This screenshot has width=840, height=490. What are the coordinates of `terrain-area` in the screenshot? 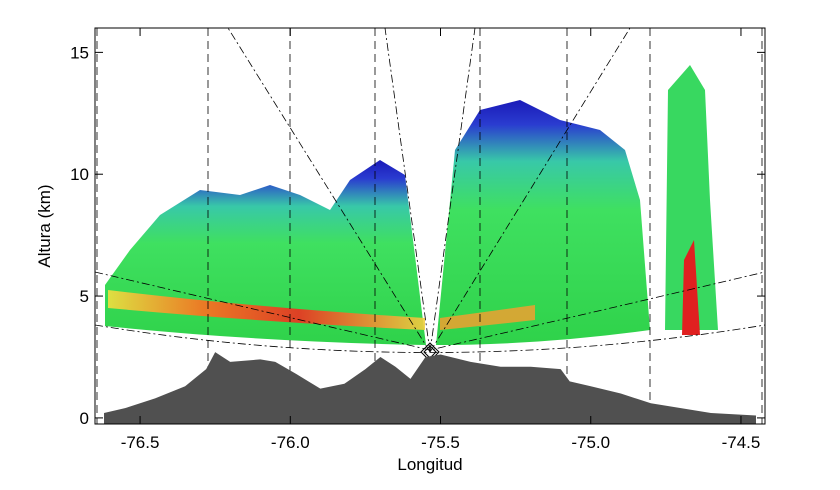 It's located at (430, 388).